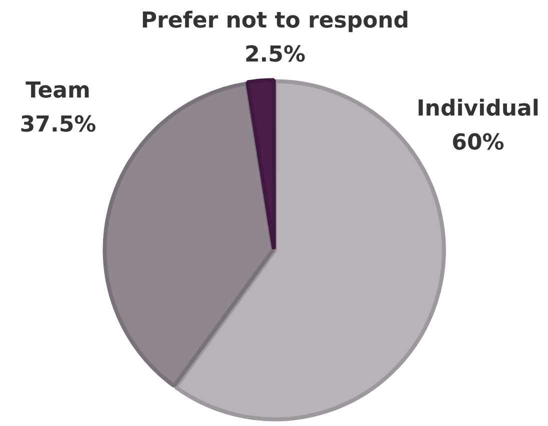  Describe the element at coordinates (275, 21) in the screenshot. I see `slice-label: Prefer not to respond` at that location.